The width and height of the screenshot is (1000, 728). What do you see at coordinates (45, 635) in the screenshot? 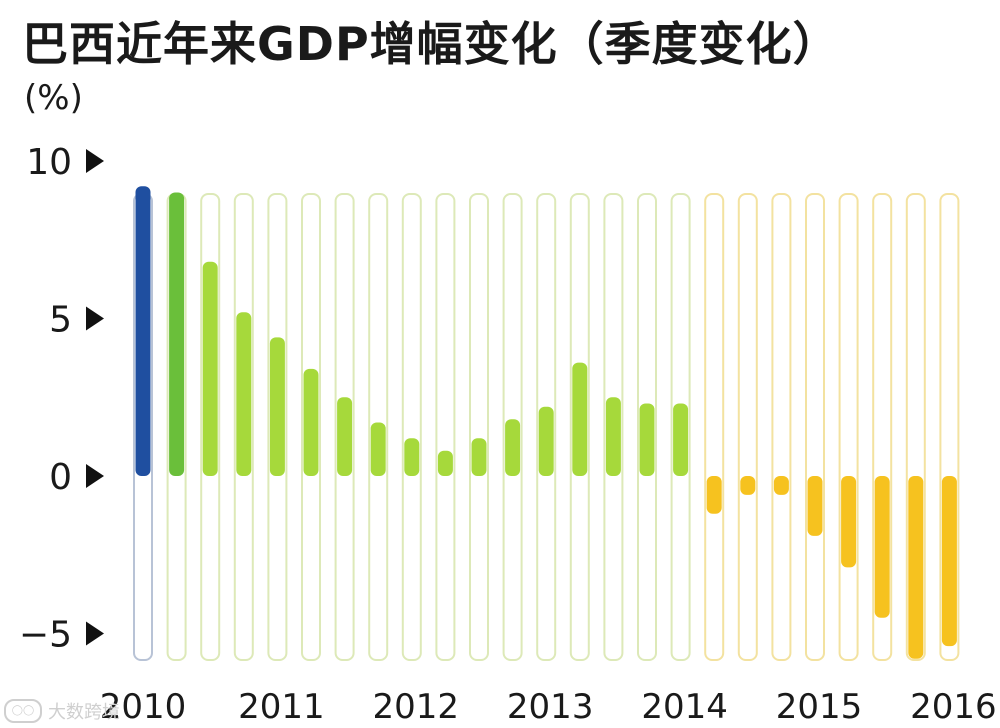
I see `y-tick-label: −5` at bounding box center [45, 635].